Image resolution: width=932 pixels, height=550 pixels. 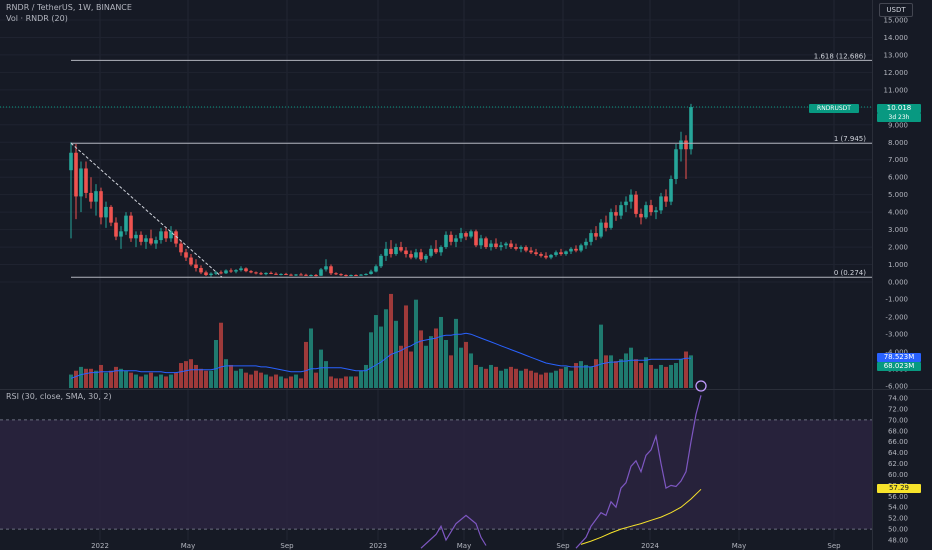 What do you see at coordinates (898, 464) in the screenshot?
I see `rsi-axis-tick-label: 62.00` at bounding box center [898, 464].